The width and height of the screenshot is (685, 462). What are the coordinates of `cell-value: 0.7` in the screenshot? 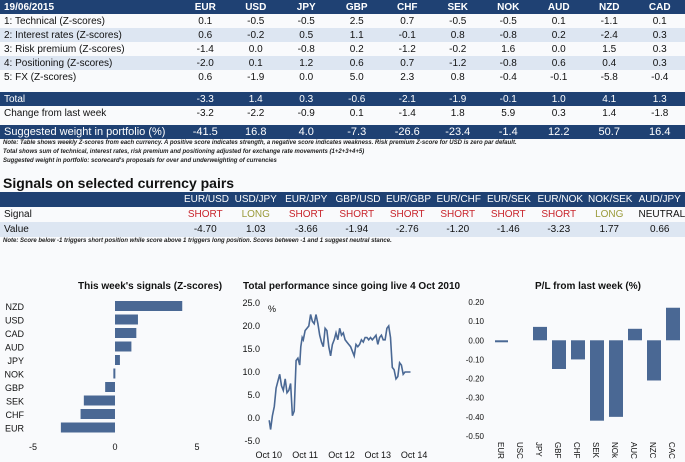 It's located at (407, 63).